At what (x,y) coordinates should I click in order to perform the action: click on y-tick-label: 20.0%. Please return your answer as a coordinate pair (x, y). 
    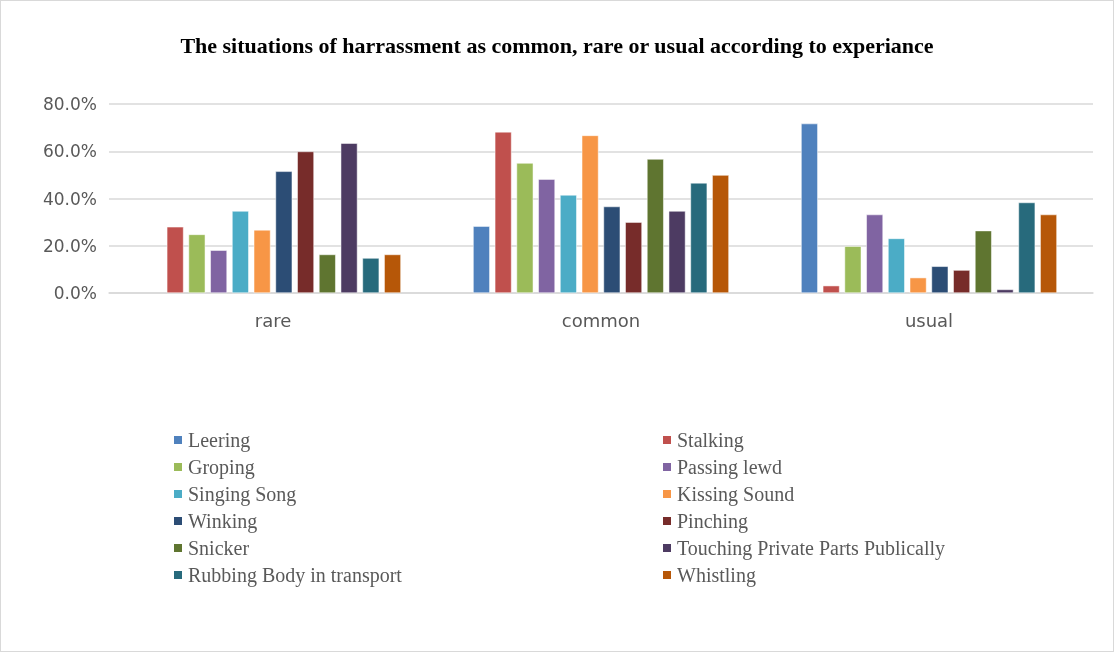
    Looking at the image, I should click on (69, 245).